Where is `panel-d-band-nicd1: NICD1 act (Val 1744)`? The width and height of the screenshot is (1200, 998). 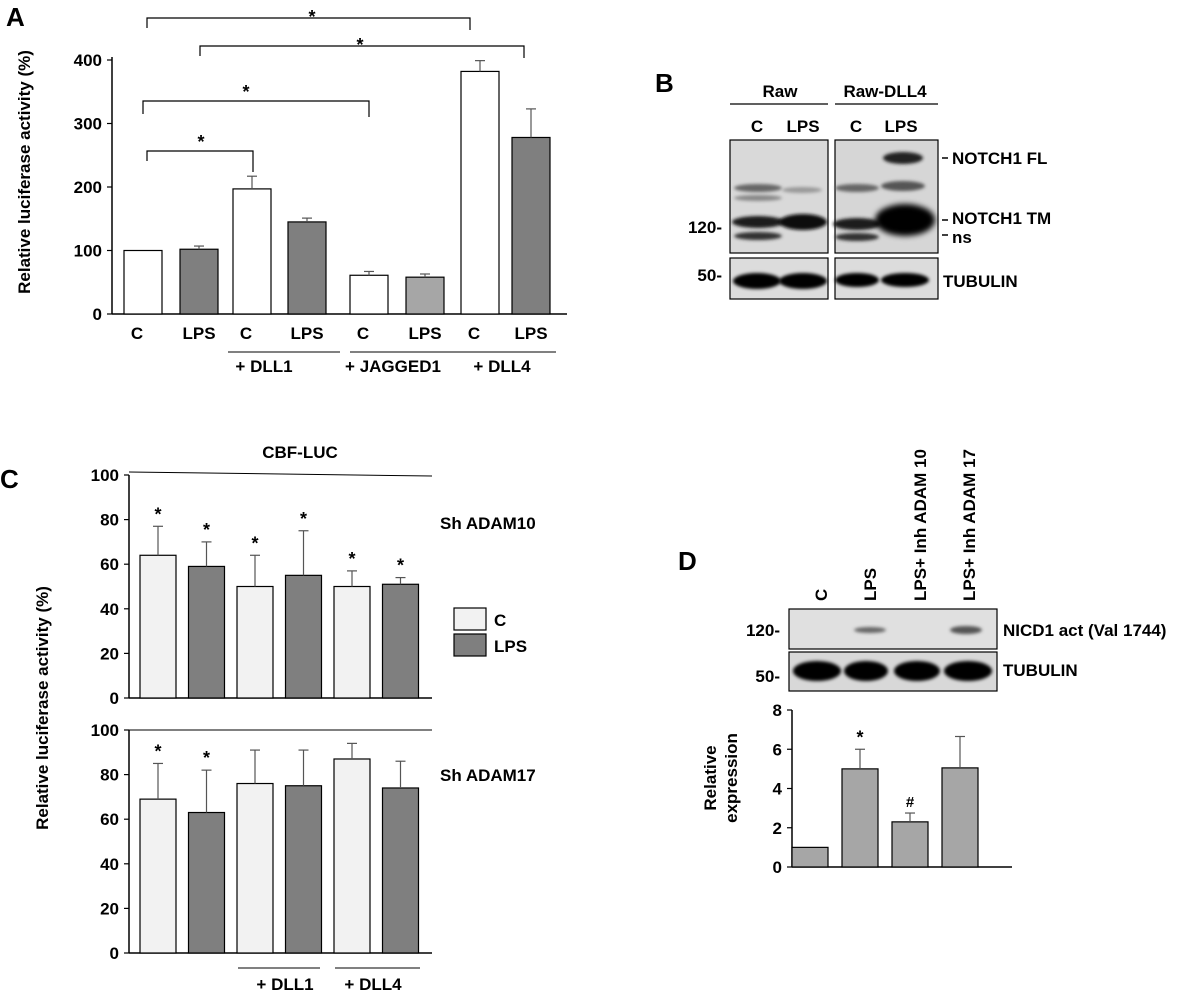 panel-d-band-nicd1: NICD1 act (Val 1744) is located at coordinates (1084, 630).